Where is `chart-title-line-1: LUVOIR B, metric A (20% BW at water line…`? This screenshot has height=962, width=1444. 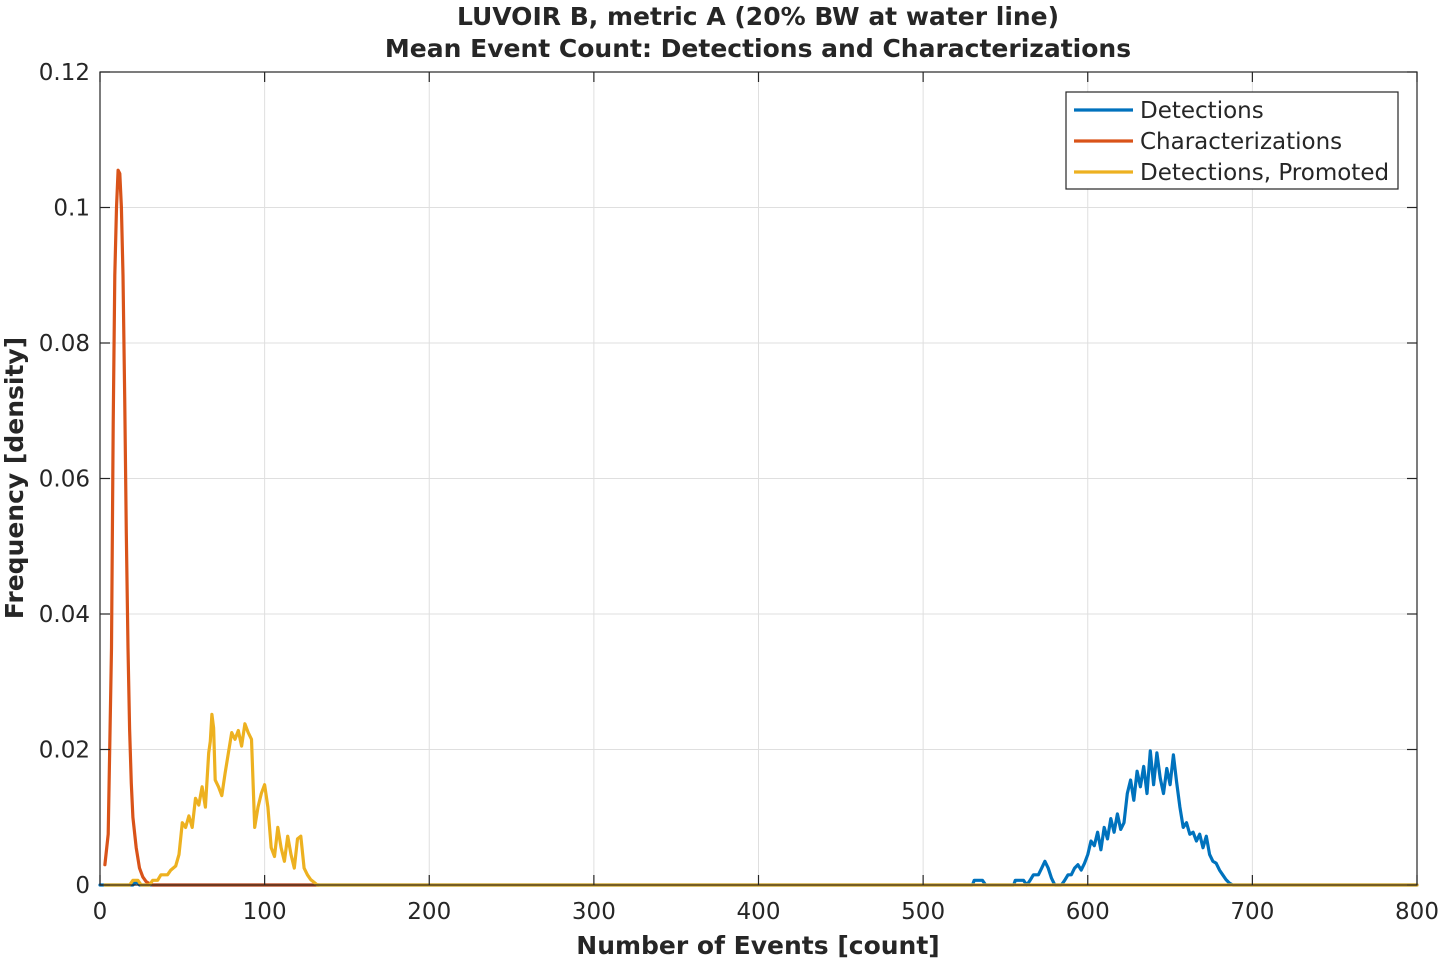
chart-title-line-1: LUVOIR B, metric A (20% BW at water line… is located at coordinates (758, 16).